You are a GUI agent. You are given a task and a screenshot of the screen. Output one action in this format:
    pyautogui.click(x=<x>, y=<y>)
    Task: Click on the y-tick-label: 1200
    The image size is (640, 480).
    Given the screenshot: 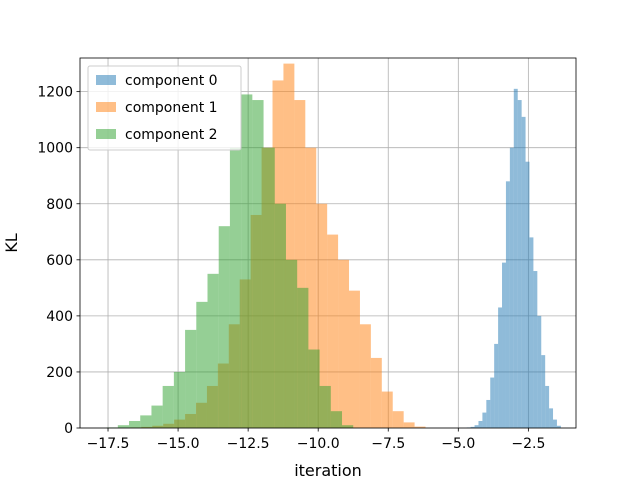 What is the action you would take?
    pyautogui.click(x=55, y=93)
    